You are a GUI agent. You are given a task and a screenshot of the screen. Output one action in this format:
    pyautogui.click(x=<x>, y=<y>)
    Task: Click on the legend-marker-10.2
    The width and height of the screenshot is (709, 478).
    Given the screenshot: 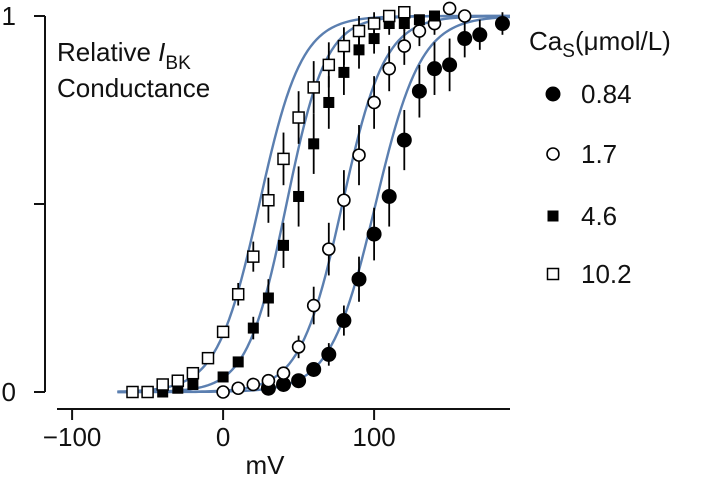 What is the action you would take?
    pyautogui.click(x=553, y=274)
    